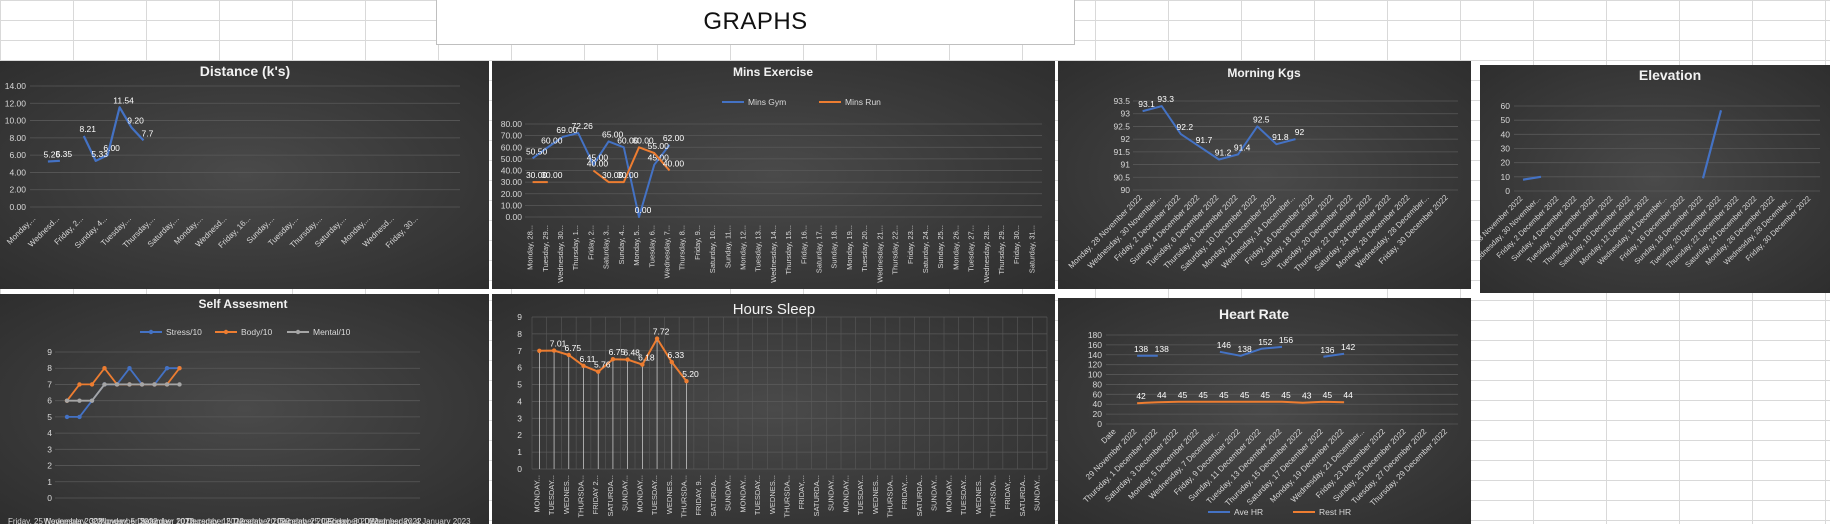 The height and width of the screenshot is (524, 1830). I want to click on y-tick-label: 5, so click(49, 417).